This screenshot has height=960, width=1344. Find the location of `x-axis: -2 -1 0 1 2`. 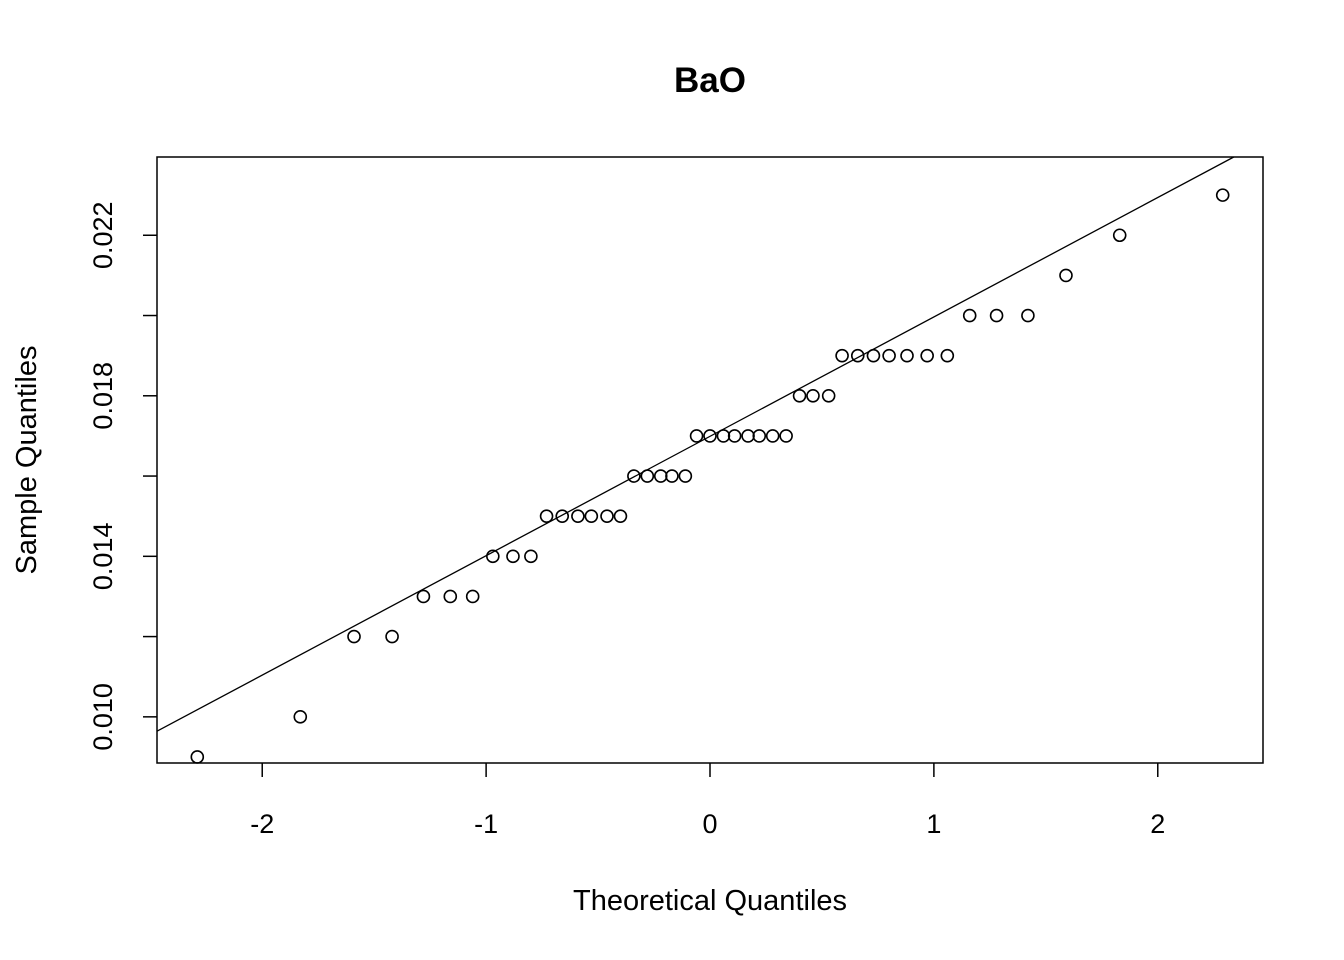

x-axis: -2 -1 0 1 2 is located at coordinates (707, 801).